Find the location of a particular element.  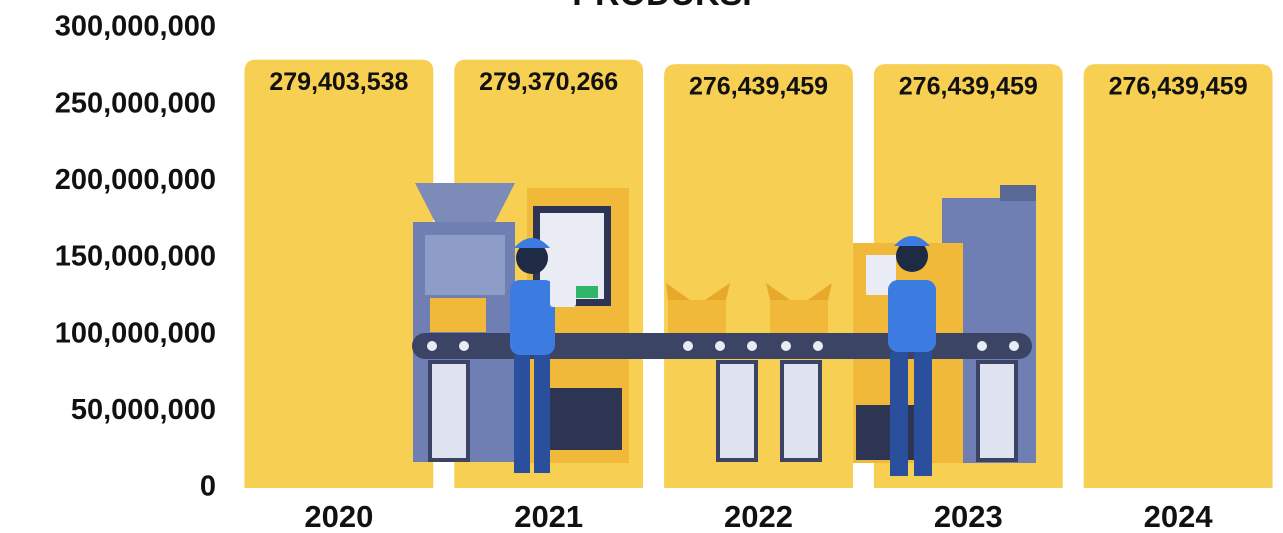

value-label: 279,370,266 is located at coordinates (548, 82).